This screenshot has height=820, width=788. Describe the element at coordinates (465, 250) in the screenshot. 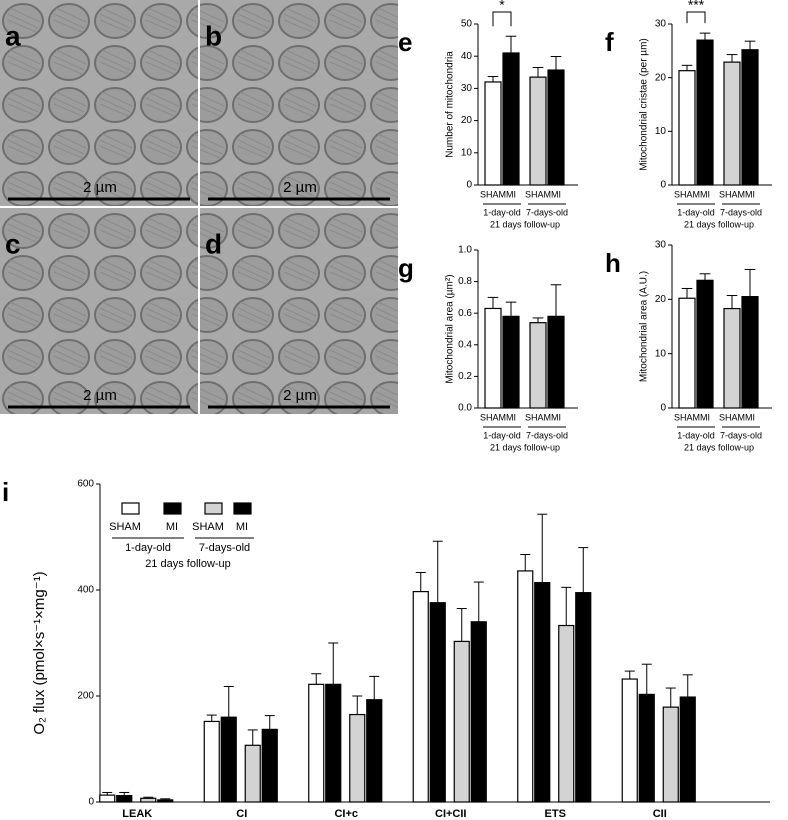

I see `y-tick-label: 1.0` at that location.